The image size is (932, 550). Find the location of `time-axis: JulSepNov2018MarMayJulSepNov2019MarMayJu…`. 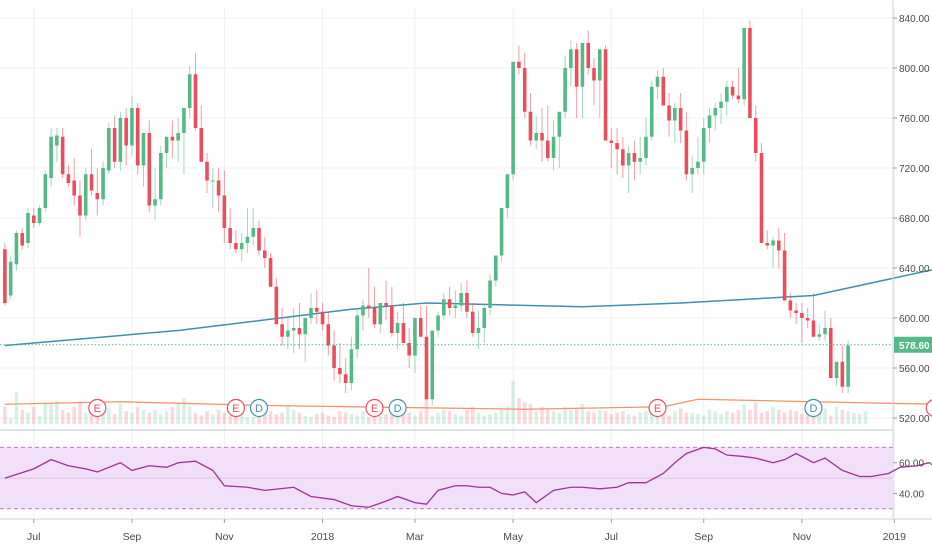

time-axis: JulSepNov2018MarMayJulSepNov2019MarMayJu… is located at coordinates (466, 530).